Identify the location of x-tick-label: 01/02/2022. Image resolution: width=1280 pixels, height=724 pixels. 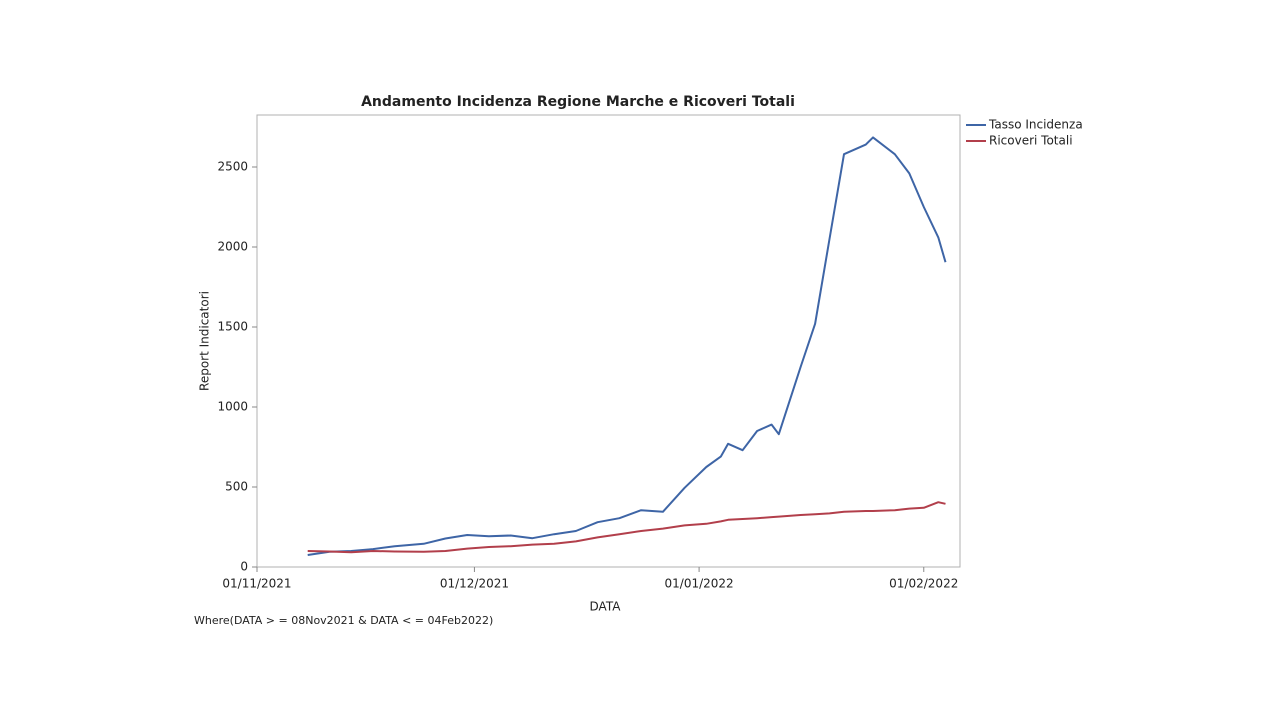
(923, 584).